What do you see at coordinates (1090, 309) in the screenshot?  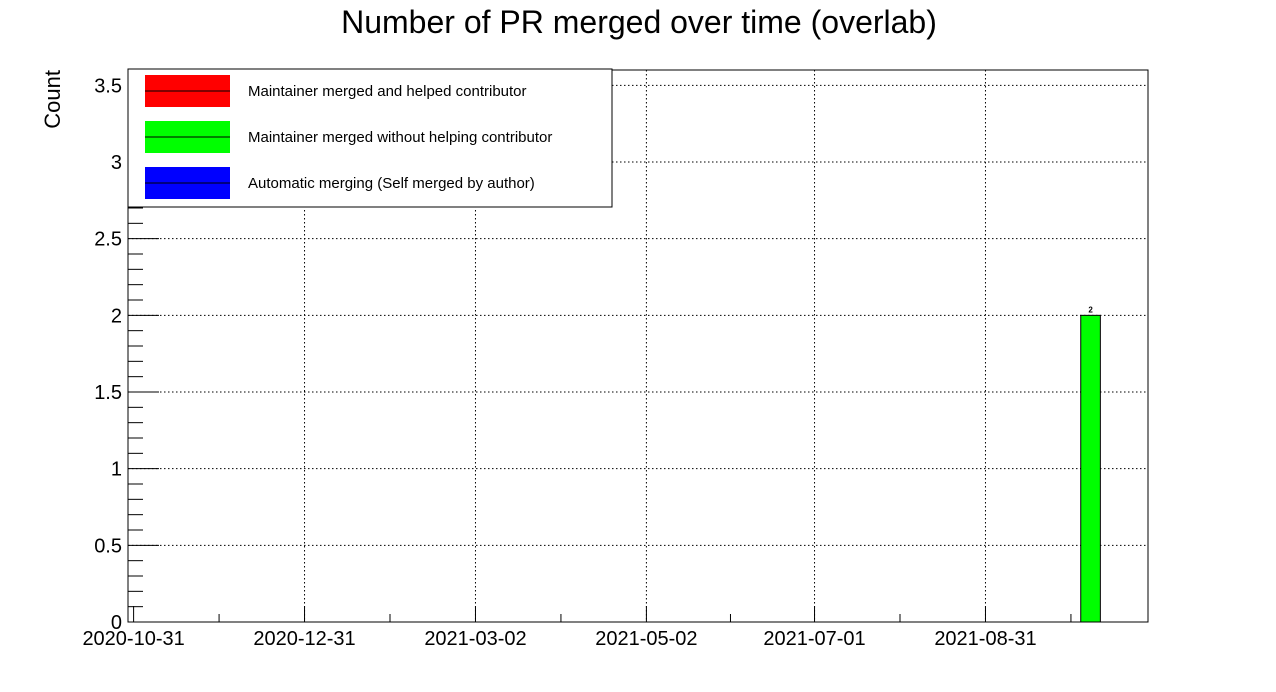 I see `bar-data-label: 2` at bounding box center [1090, 309].